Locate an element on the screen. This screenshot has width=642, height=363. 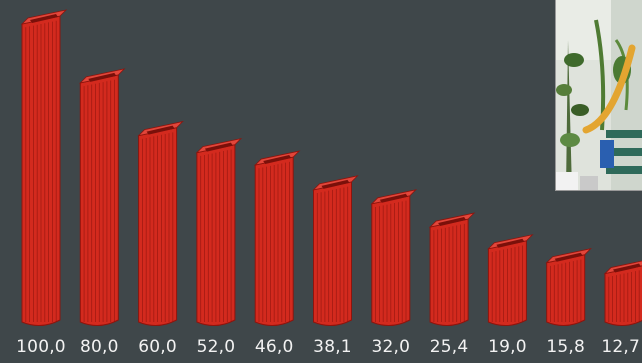
size-label: 52,0 is located at coordinates (216, 347).